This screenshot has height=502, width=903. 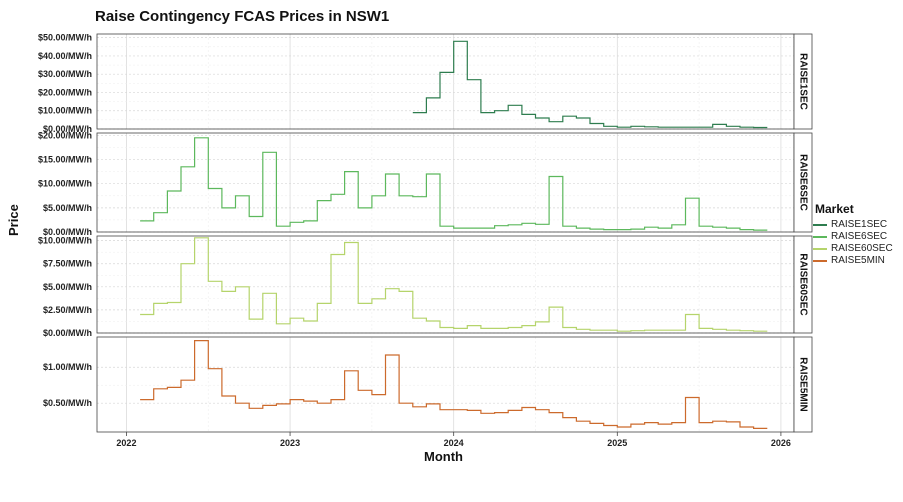 What do you see at coordinates (454, 184) in the screenshot?
I see `series-line-raise6sec` at bounding box center [454, 184].